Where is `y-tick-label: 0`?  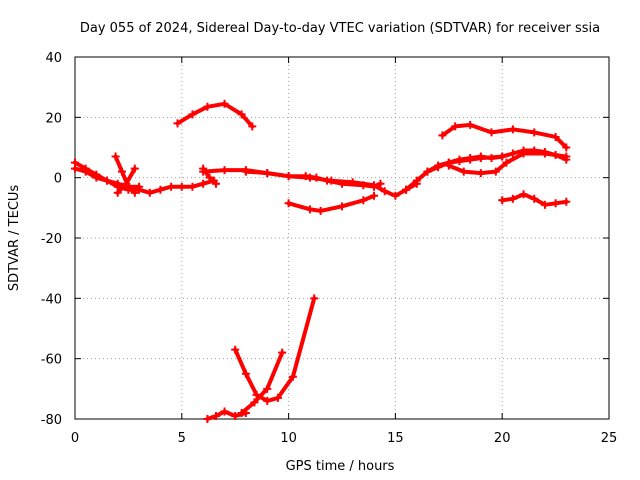 y-tick-label: 0 is located at coordinates (58, 179).